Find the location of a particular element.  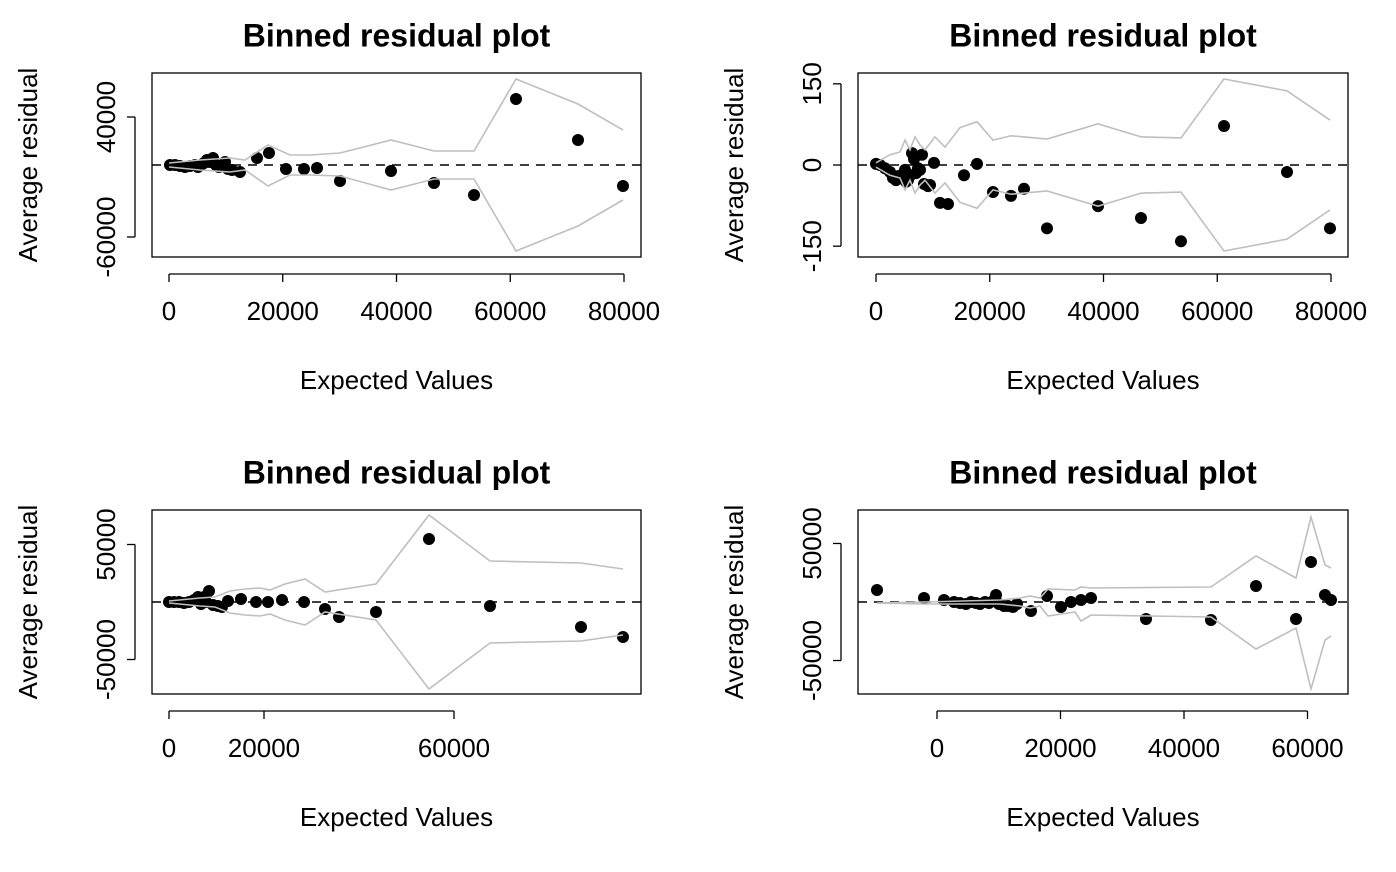

y-tick-label: 40000 is located at coordinates (106, 117).